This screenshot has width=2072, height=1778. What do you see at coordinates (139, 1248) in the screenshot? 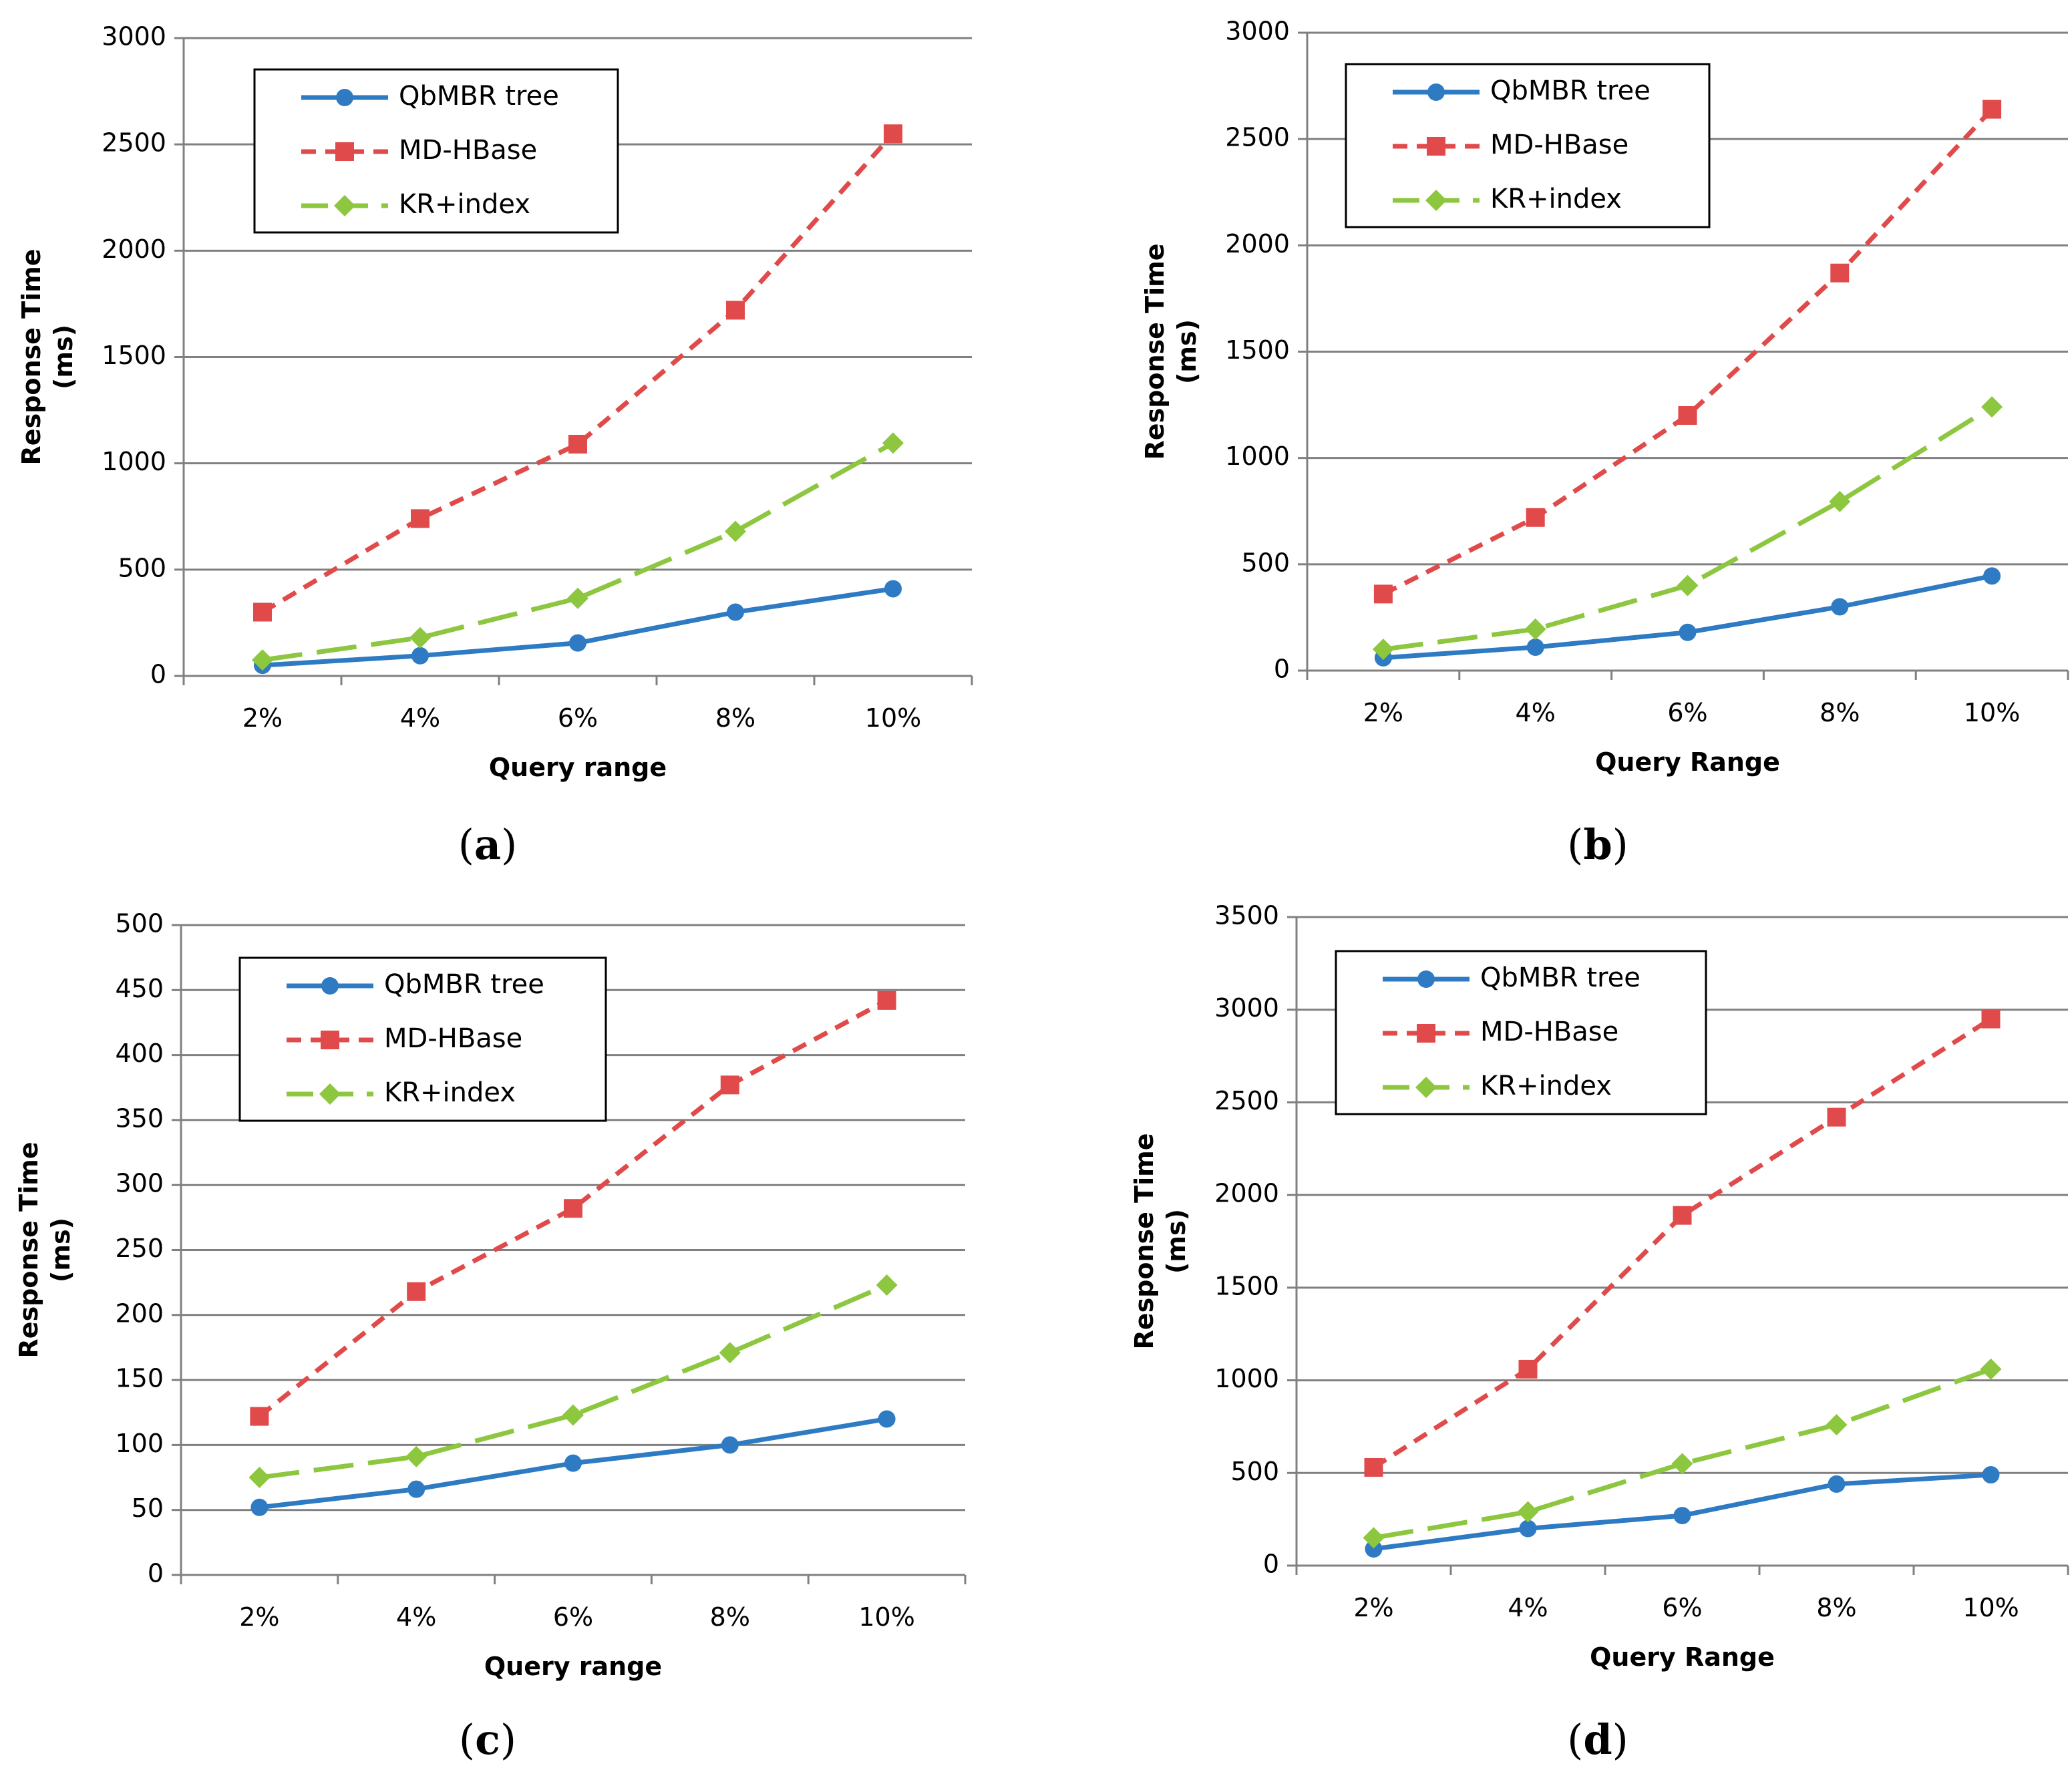
I see `y-tick-label: 250` at bounding box center [139, 1248].